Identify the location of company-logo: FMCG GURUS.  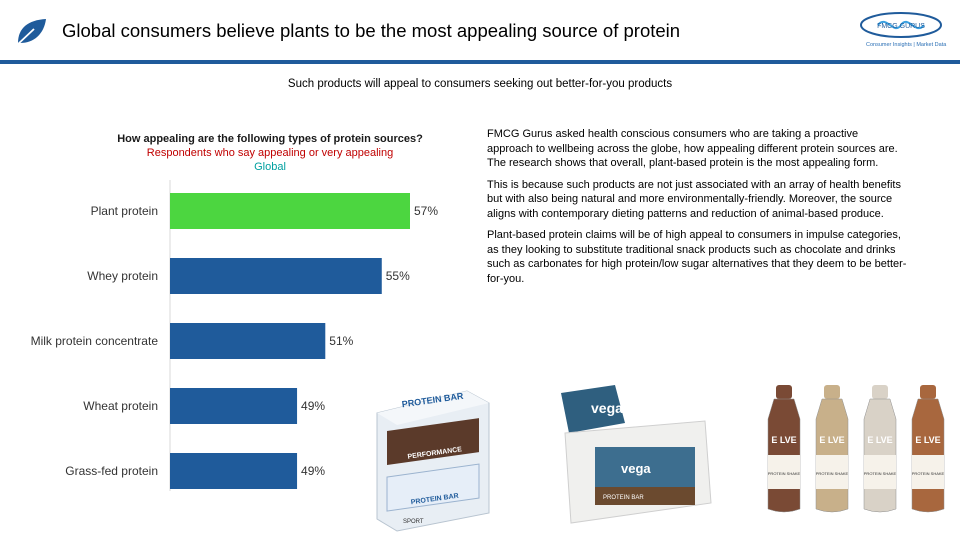
(901, 25).